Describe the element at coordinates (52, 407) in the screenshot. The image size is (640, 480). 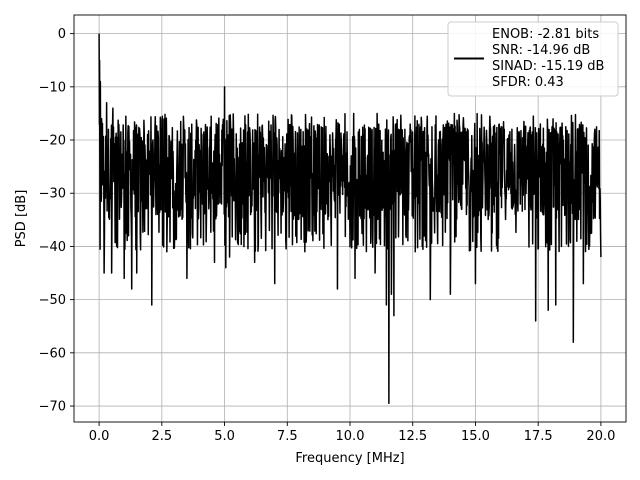
I see `y-tick-label: −70` at that location.